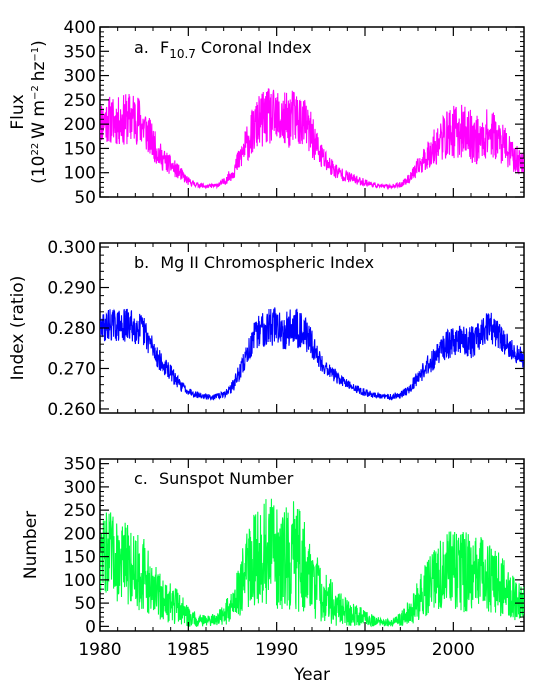 The height and width of the screenshot is (692, 547). I want to click on panel-b-ytick-label: 0.260, so click(71, 410).